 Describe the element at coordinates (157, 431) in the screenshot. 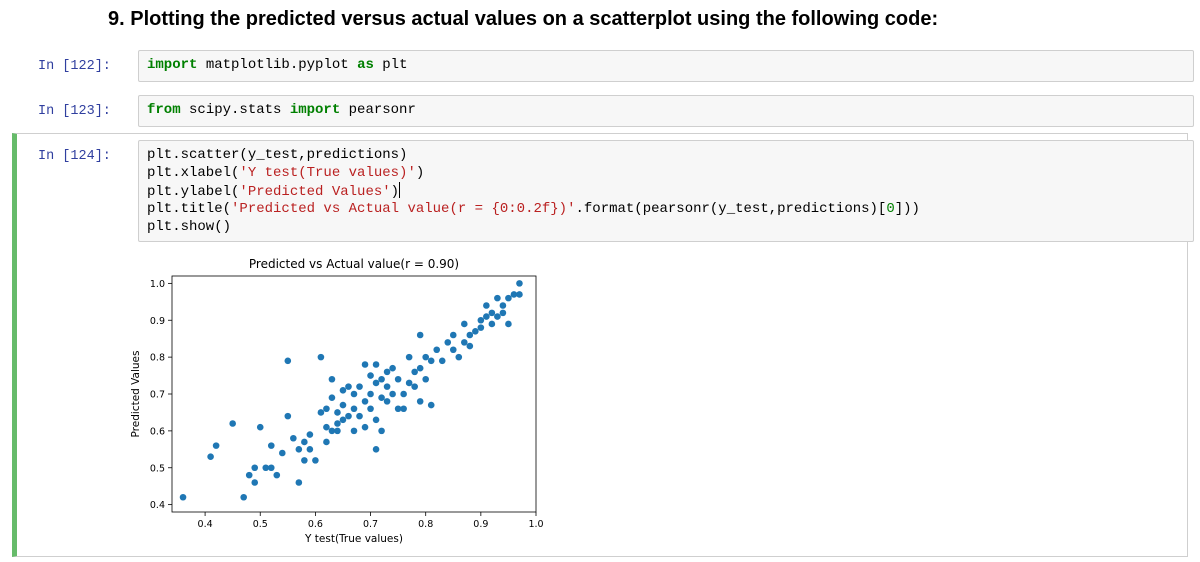

I see `y-tick-label: 0.6` at that location.